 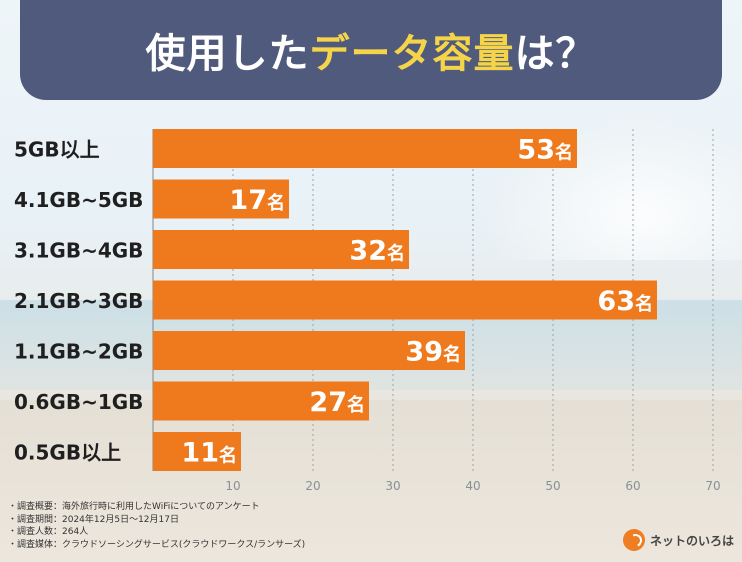 I want to click on bar-value-label: 17名, so click(x=257, y=200).